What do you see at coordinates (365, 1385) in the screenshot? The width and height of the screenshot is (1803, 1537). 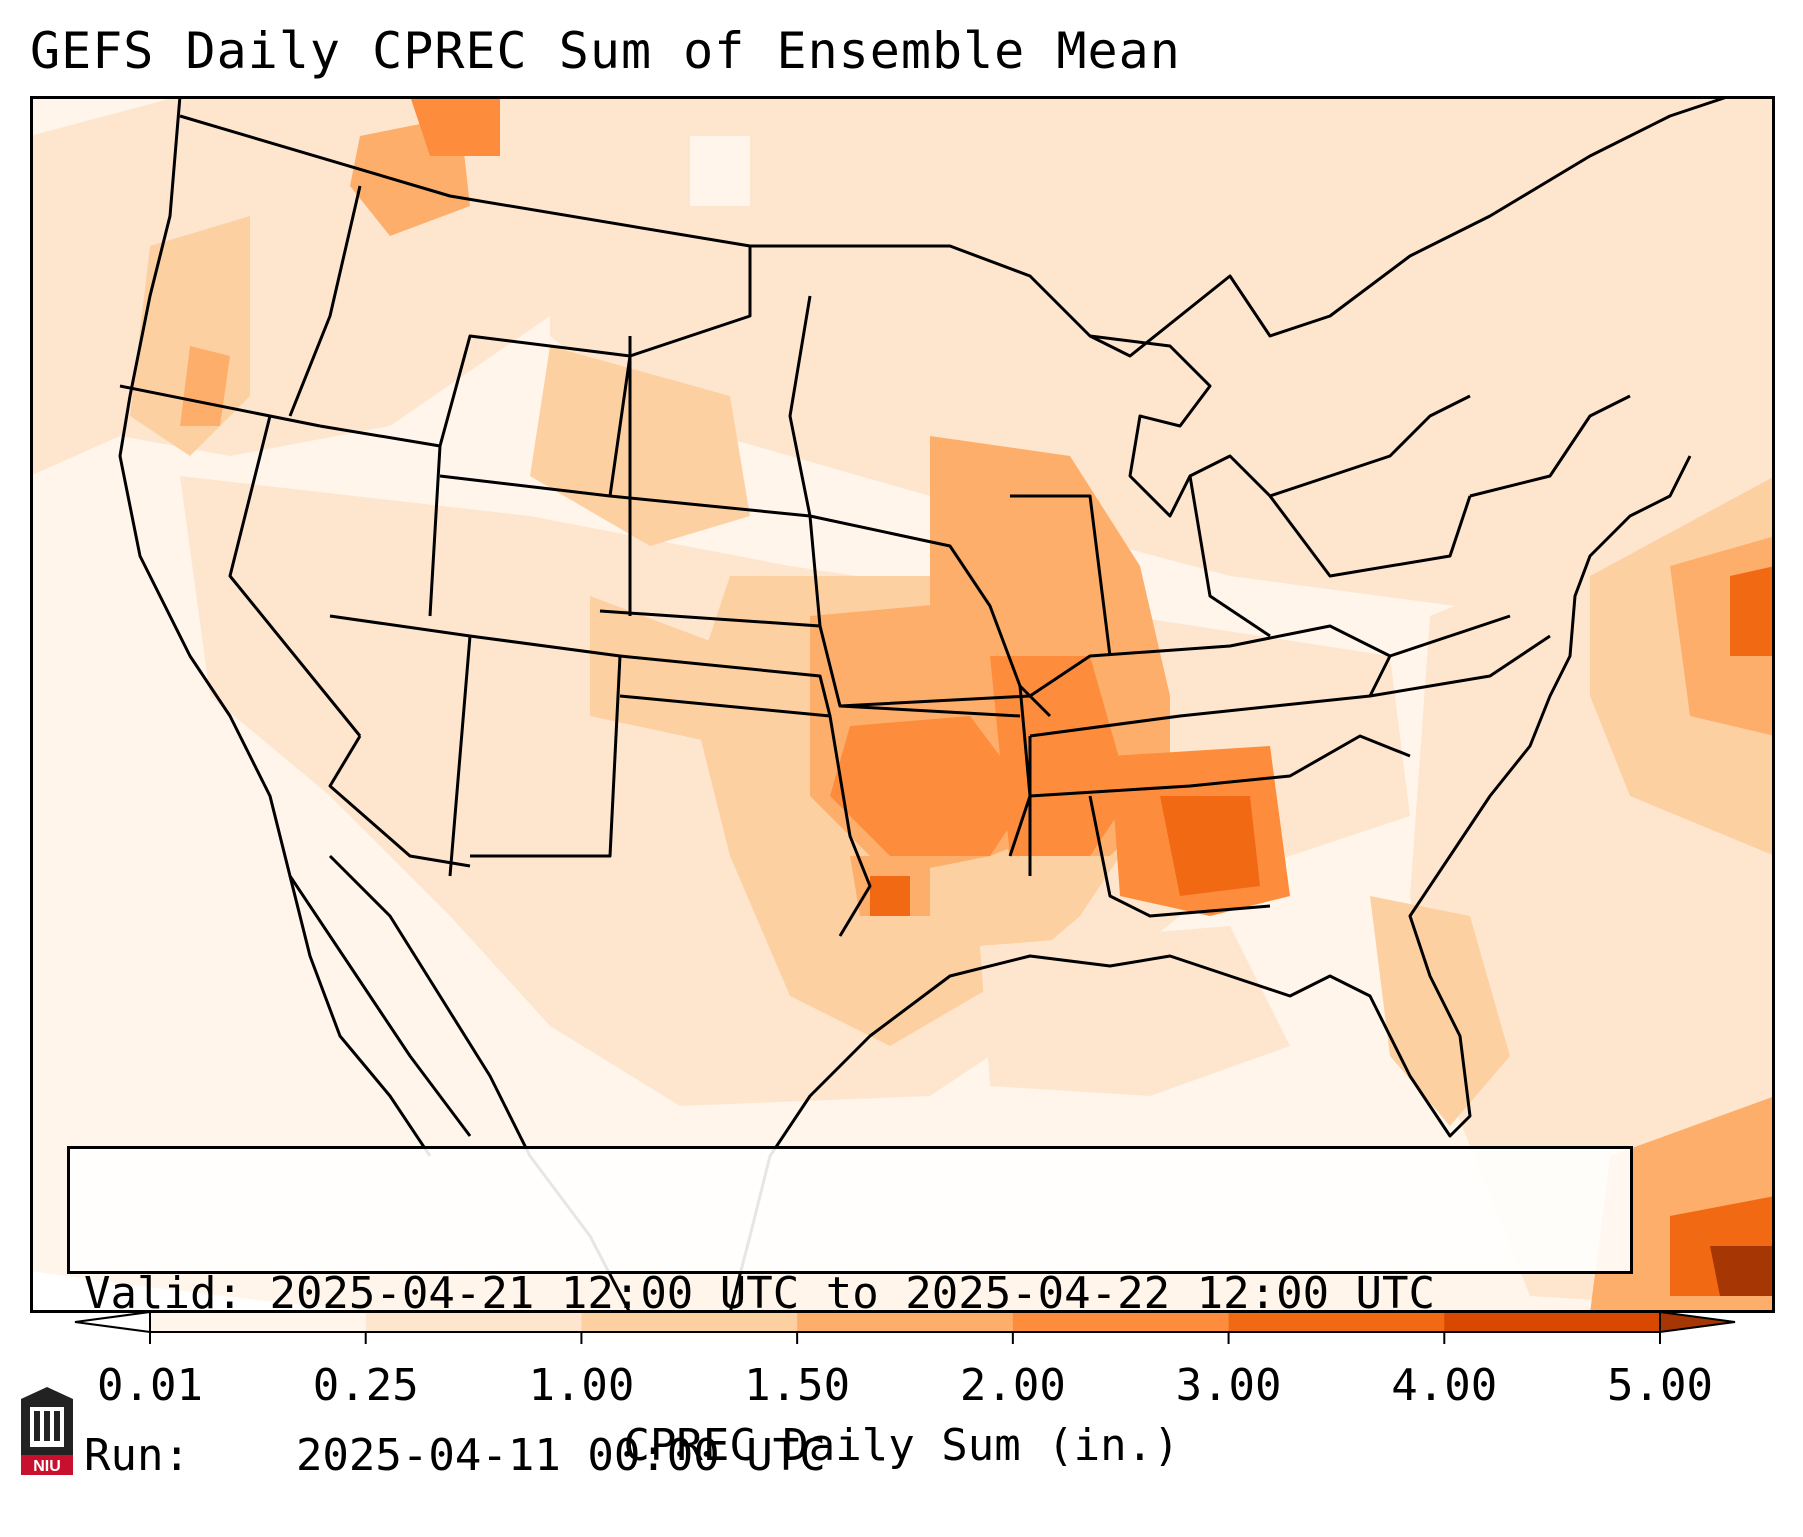 I see `colorbar-tick-label: 0.25` at bounding box center [365, 1385].